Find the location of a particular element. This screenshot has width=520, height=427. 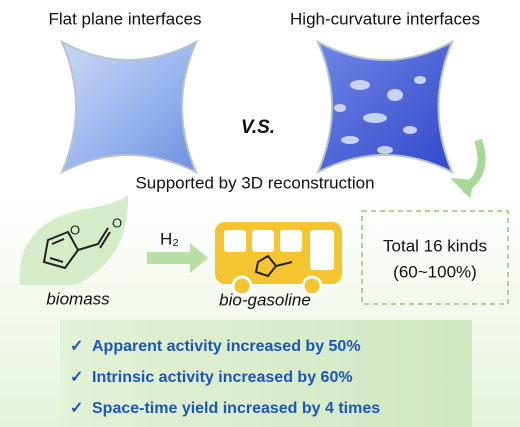

highlight: Space-time yield increased by 4 times is located at coordinates (236, 408).